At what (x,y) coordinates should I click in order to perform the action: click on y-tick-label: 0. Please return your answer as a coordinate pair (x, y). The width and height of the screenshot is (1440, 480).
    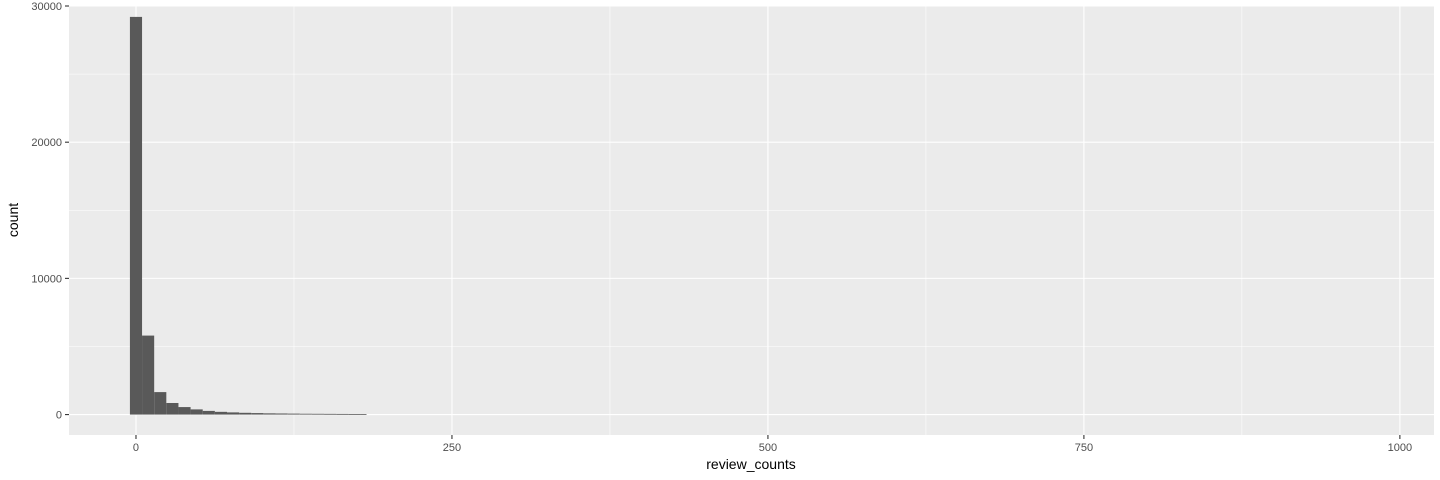
    Looking at the image, I should click on (59, 416).